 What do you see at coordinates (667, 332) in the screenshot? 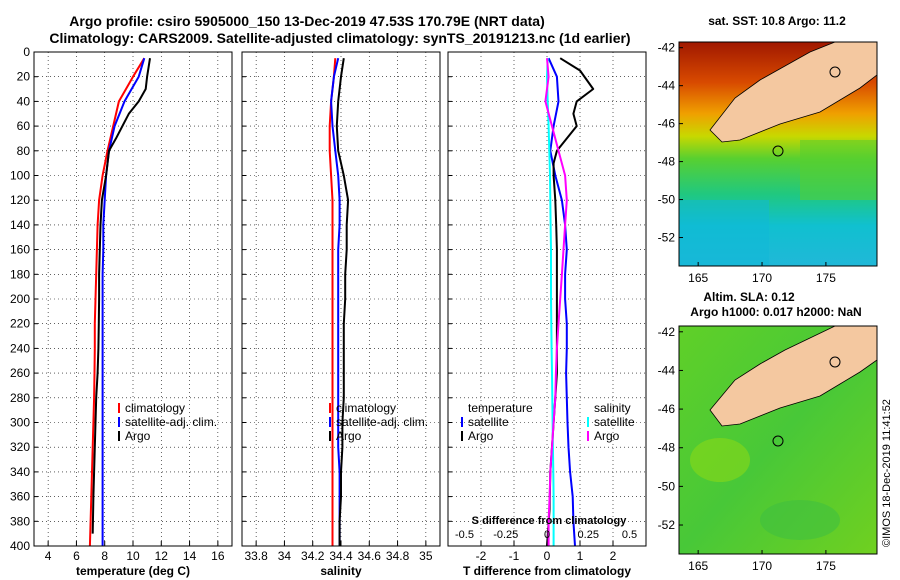
I see `sla-map-ytick-label: -42` at bounding box center [667, 332].